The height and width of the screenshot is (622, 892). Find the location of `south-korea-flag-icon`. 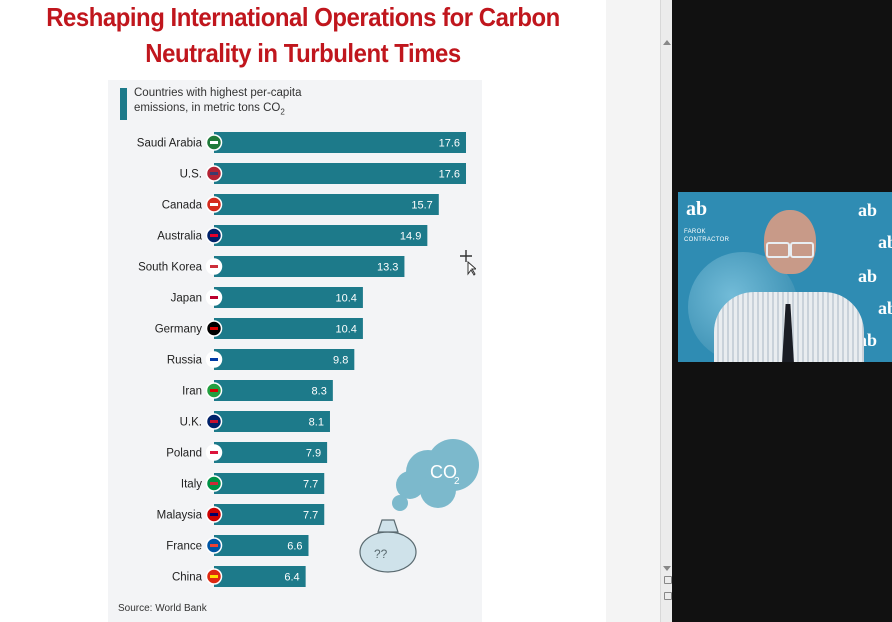

south-korea-flag-icon is located at coordinates (214, 266).